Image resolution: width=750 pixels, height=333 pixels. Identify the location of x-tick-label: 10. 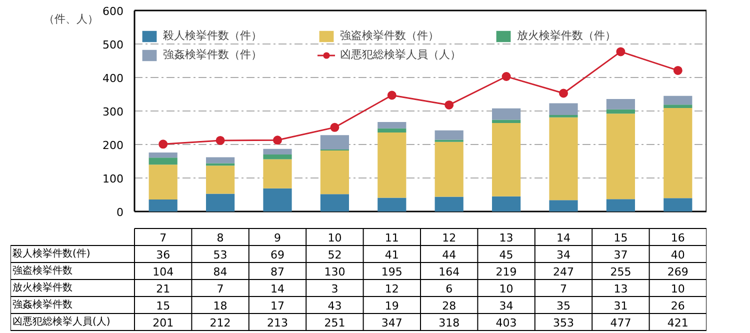
(335, 238).